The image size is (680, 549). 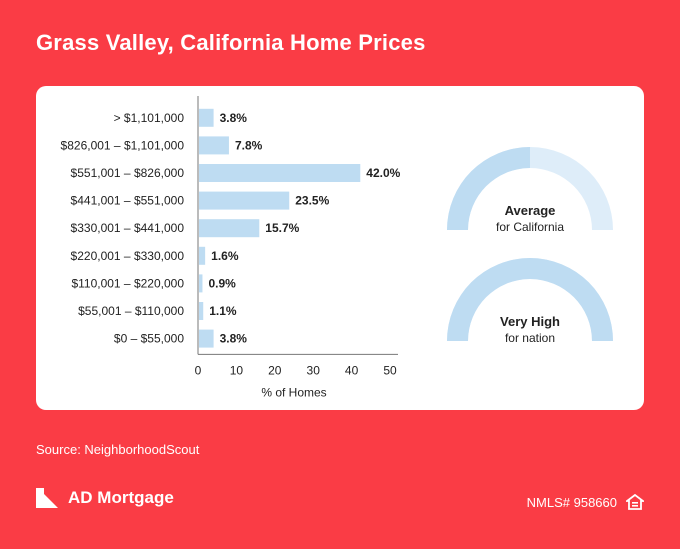 I want to click on bar-value-label: 1.1%, so click(x=223, y=311).